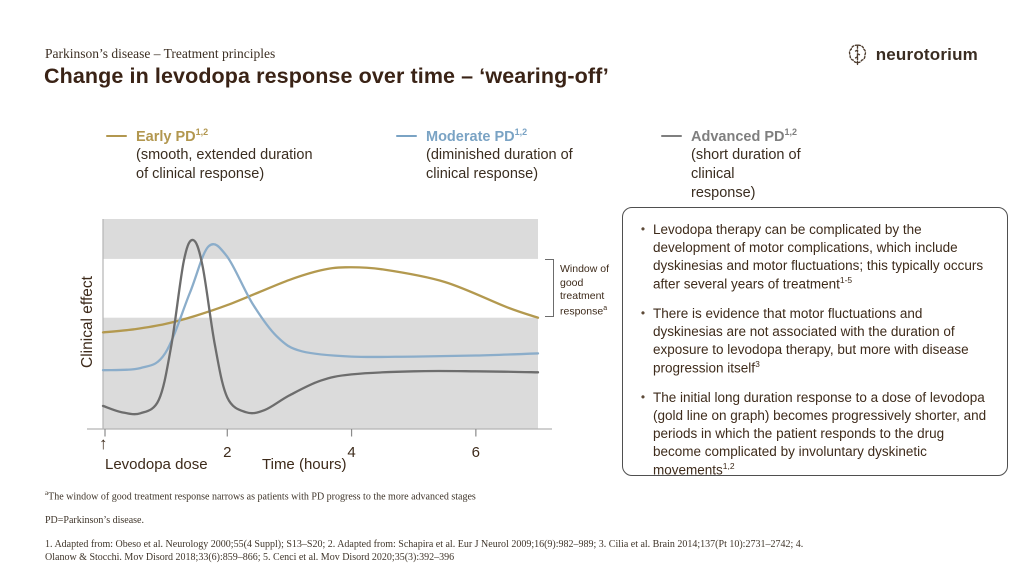  What do you see at coordinates (116, 136) in the screenshot?
I see `legend-line-early-icon` at bounding box center [116, 136].